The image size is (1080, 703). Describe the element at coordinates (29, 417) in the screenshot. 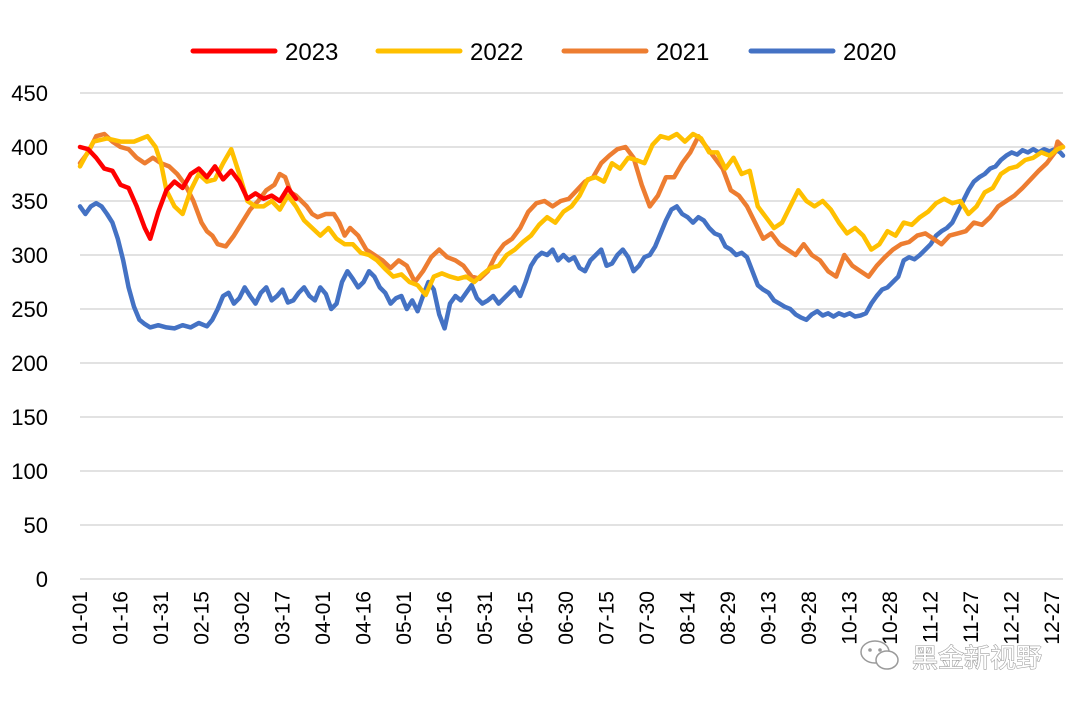

I see `y-tick-label: 150` at that location.